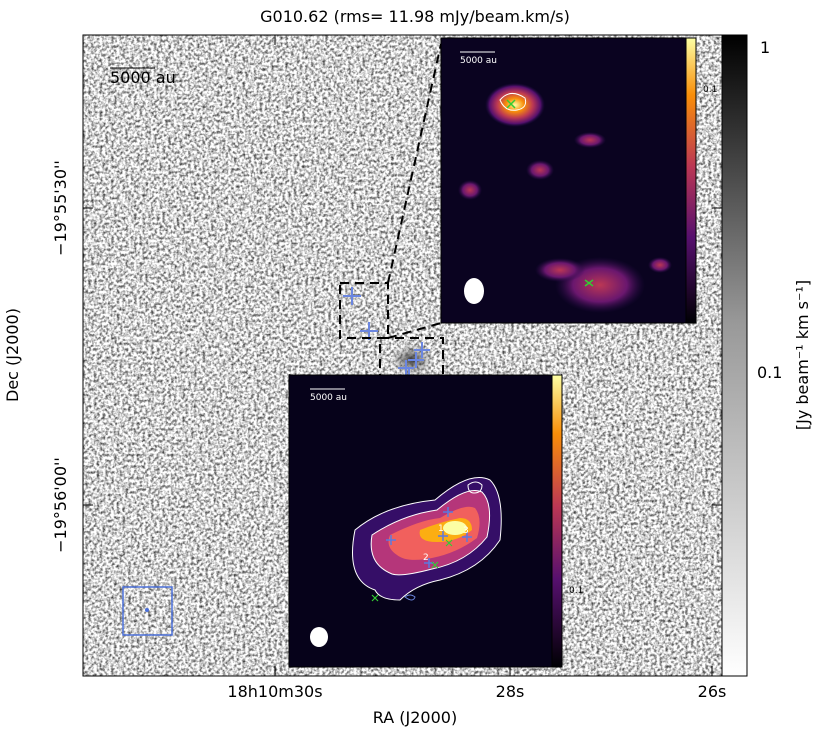 This screenshot has height=733, width=830. What do you see at coordinates (60, 505) in the screenshot?
I see `y-tick-label: −19°56'00''` at bounding box center [60, 505].